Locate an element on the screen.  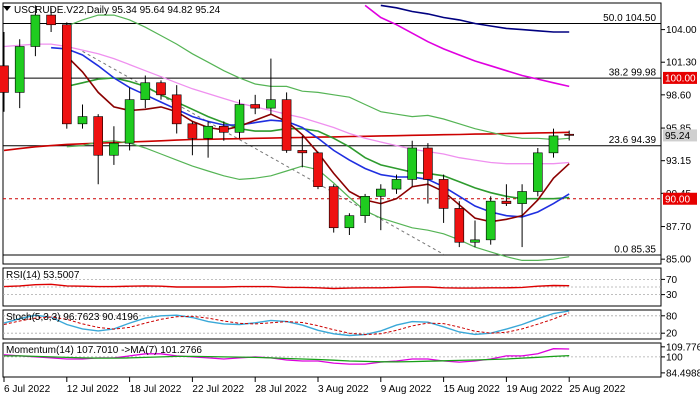
date-tick-label: 12 Jul 2022 is located at coordinates (93, 389).